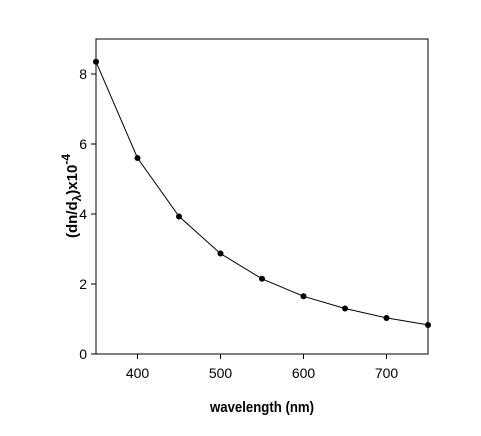 This screenshot has width=481, height=436. Describe the element at coordinates (221, 373) in the screenshot. I see `x-tick-label: 500` at that location.